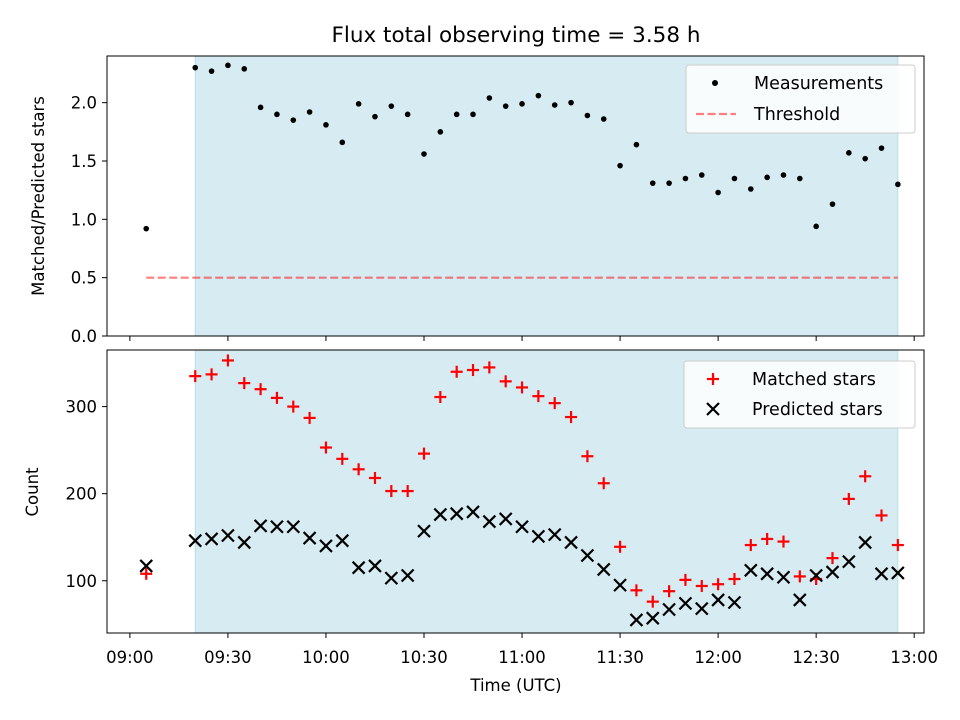 The height and width of the screenshot is (720, 960). What do you see at coordinates (522, 657) in the screenshot?
I see `xtick-label: 11:00` at bounding box center [522, 657].